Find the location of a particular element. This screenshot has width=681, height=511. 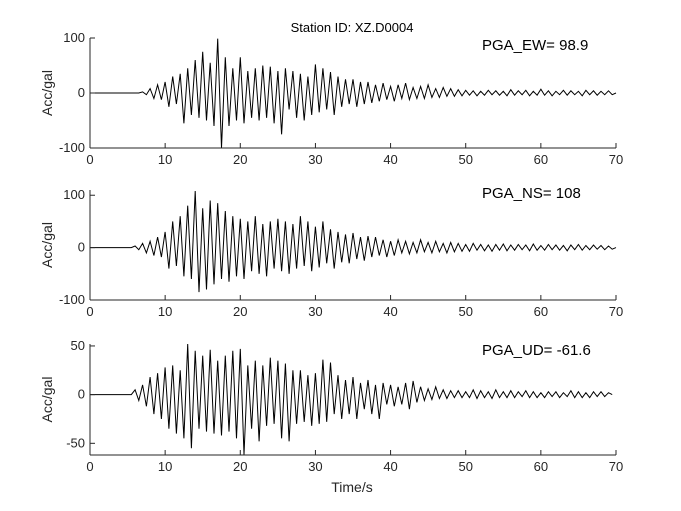

pga-annotation: PGA_UD= -61.6 is located at coordinates (536, 350).